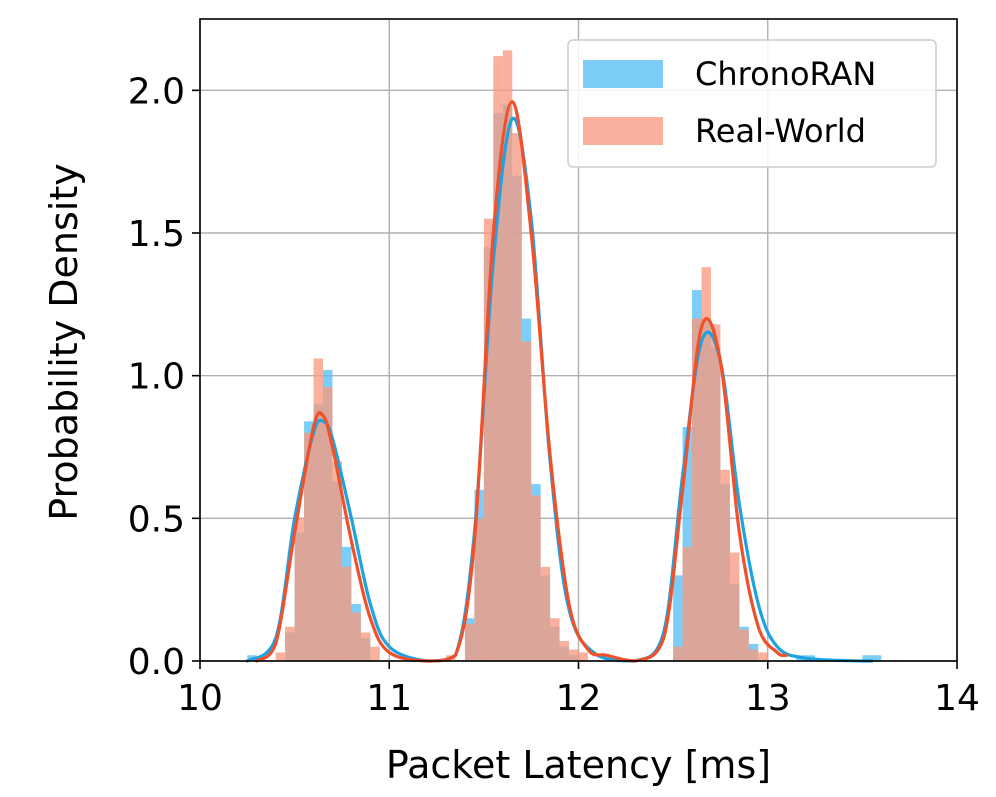 This screenshot has width=996, height=797. What do you see at coordinates (156, 662) in the screenshot?
I see `y-tick-label: 0.0` at bounding box center [156, 662].